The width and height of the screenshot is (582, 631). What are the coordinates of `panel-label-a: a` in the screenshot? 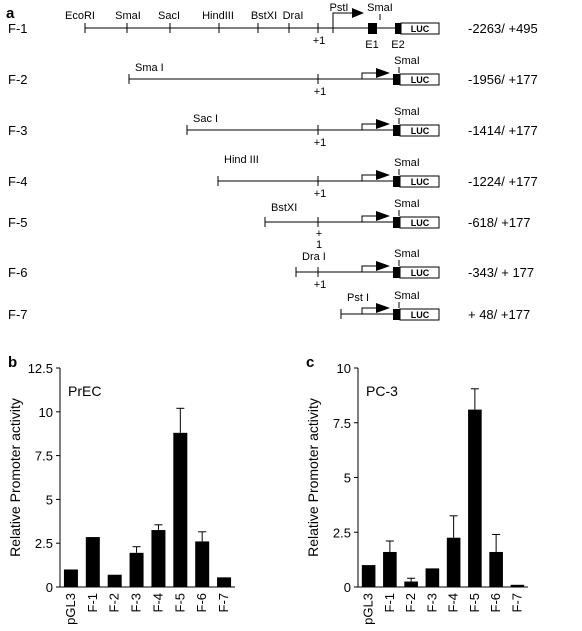 It's located at (10, 13).